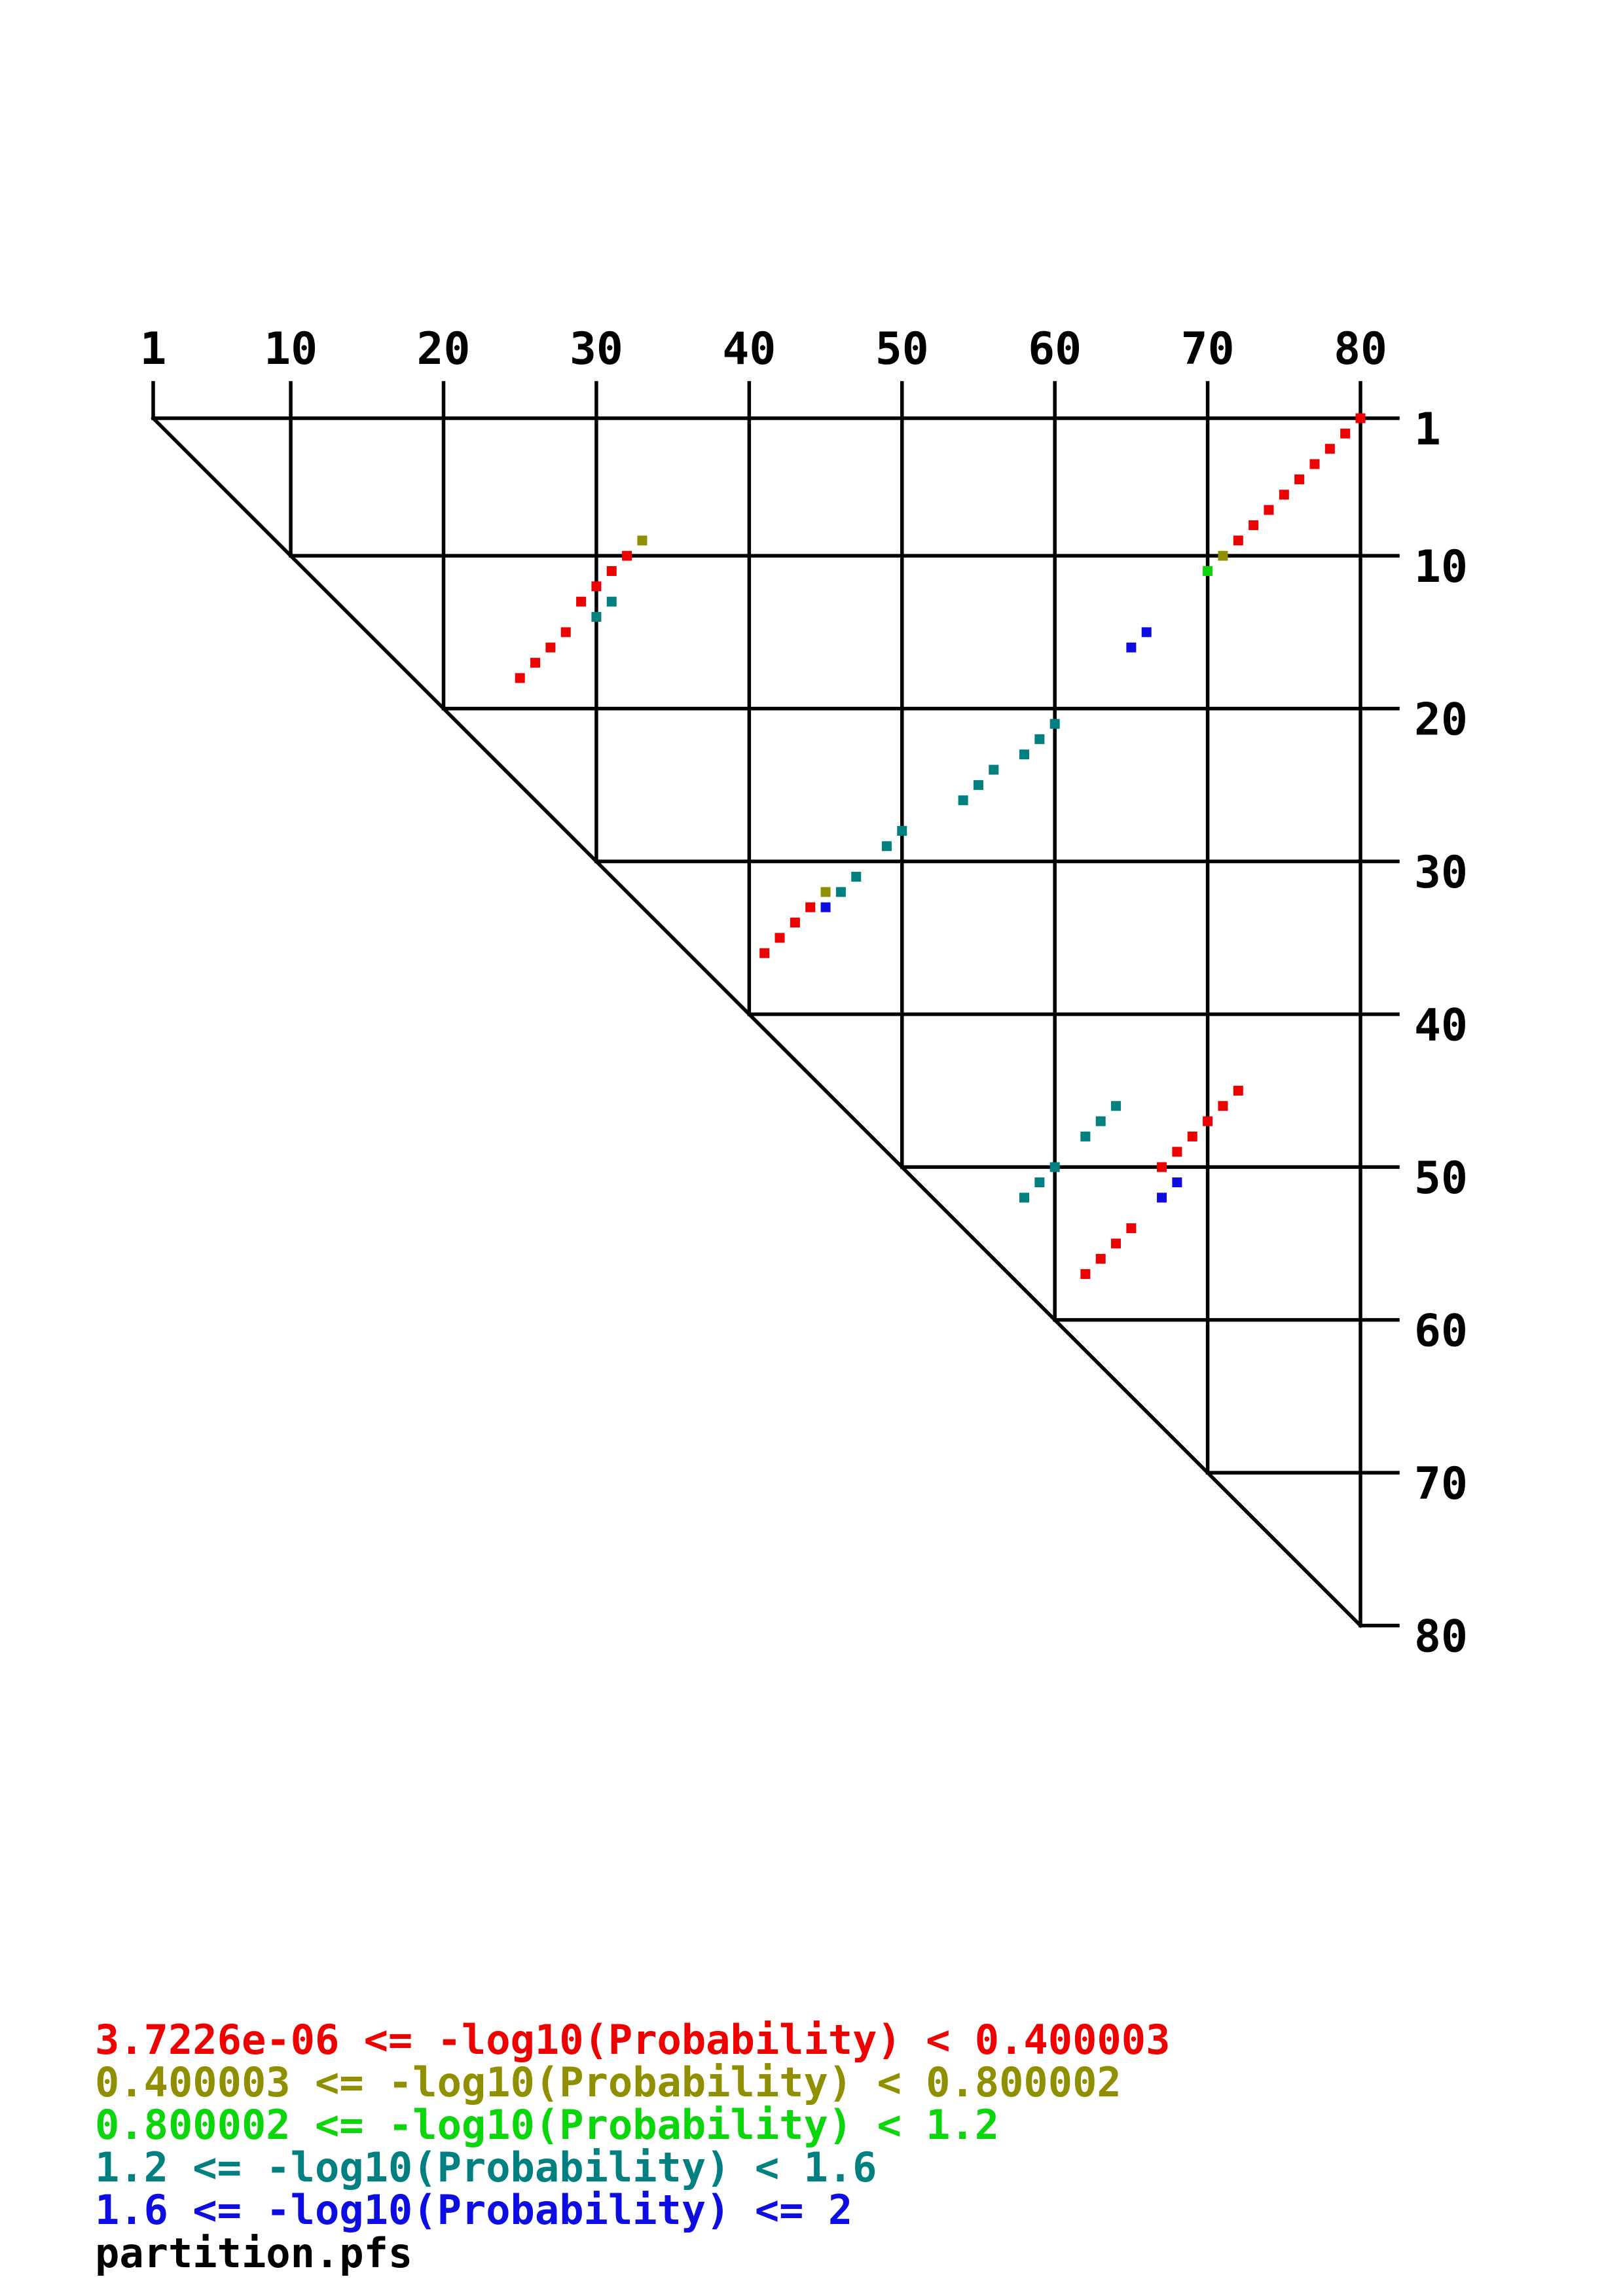  I want to click on x-tick-label: 1, so click(153, 349).